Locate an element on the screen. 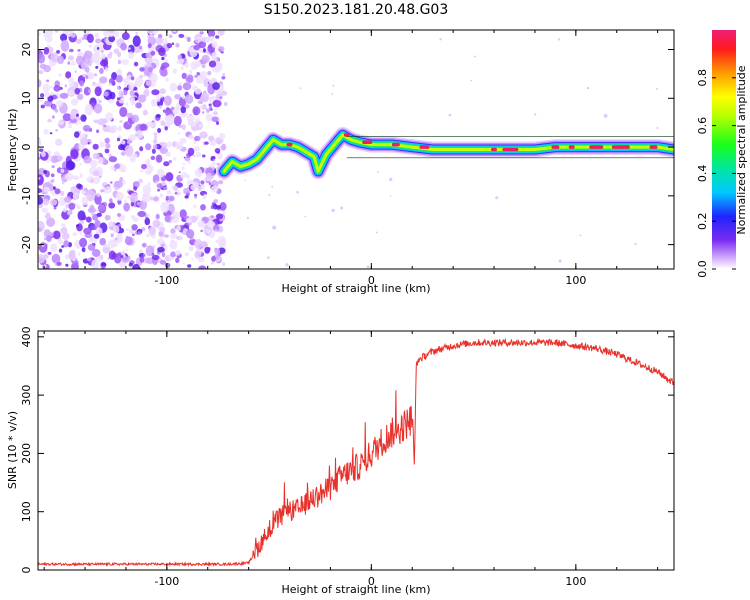  y-tick-label: -10 is located at coordinates (26, 196).